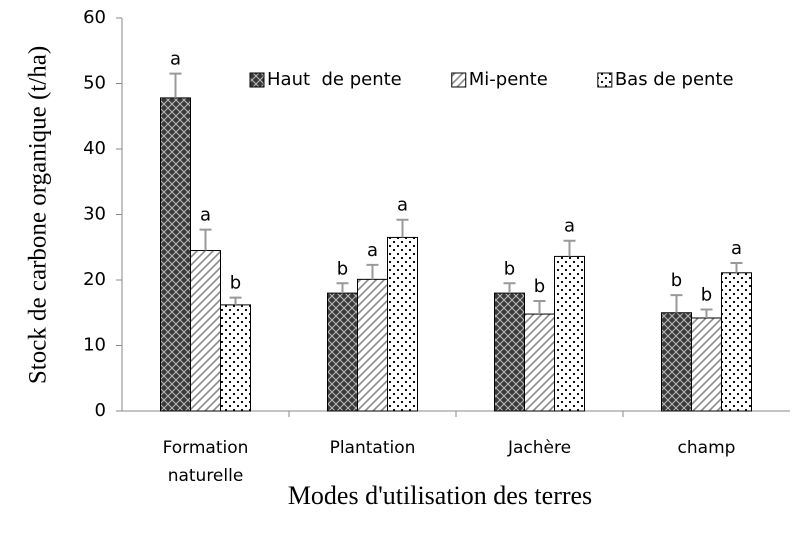  Describe the element at coordinates (372, 448) in the screenshot. I see `x-tick-label: Plantation` at that location.